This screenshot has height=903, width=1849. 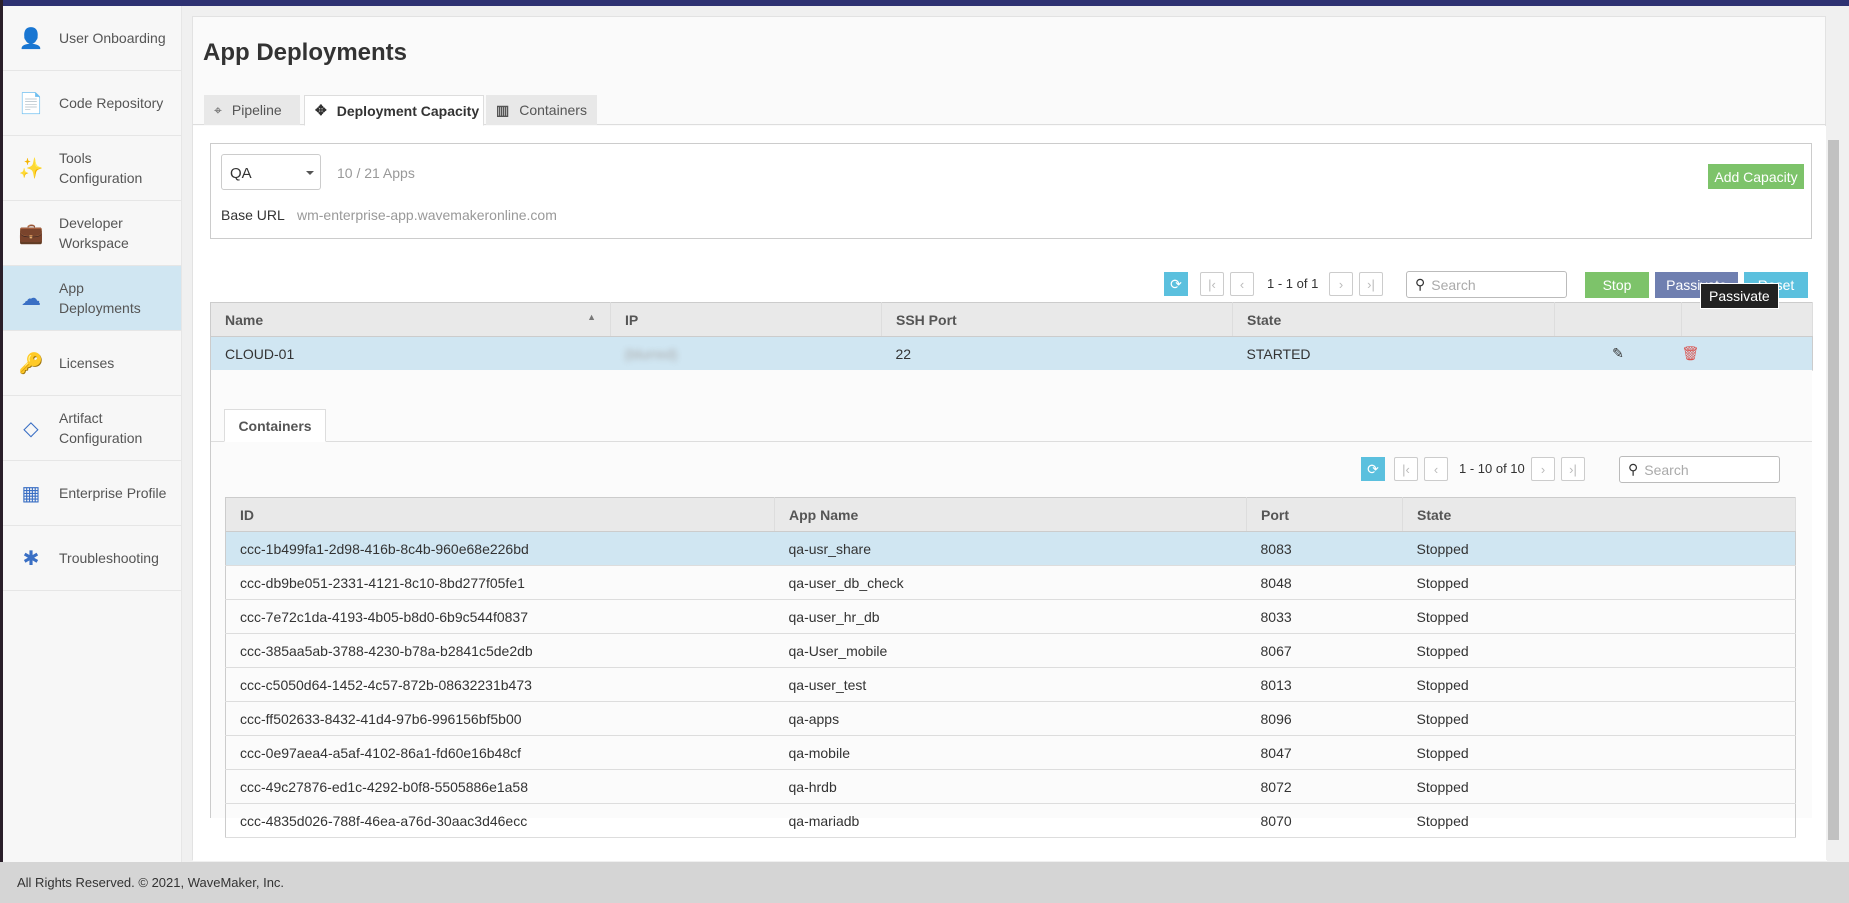 I want to click on containers-search-input: ⚲ Search, so click(x=1699, y=469).